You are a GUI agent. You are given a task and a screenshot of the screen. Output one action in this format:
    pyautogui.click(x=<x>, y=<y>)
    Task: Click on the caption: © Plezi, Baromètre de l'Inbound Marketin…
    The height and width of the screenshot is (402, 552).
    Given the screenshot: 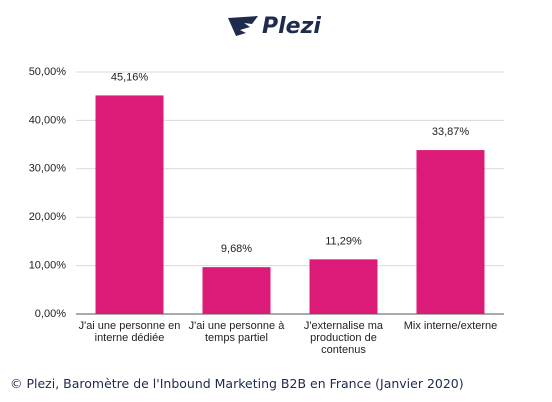 What is the action you would take?
    pyautogui.click(x=237, y=383)
    